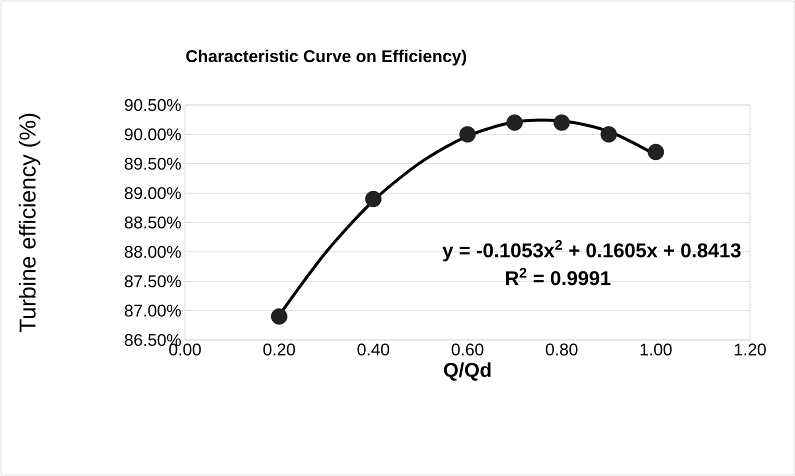 Image resolution: width=795 pixels, height=476 pixels. I want to click on y-tick-label: 88.50%, so click(152, 222).